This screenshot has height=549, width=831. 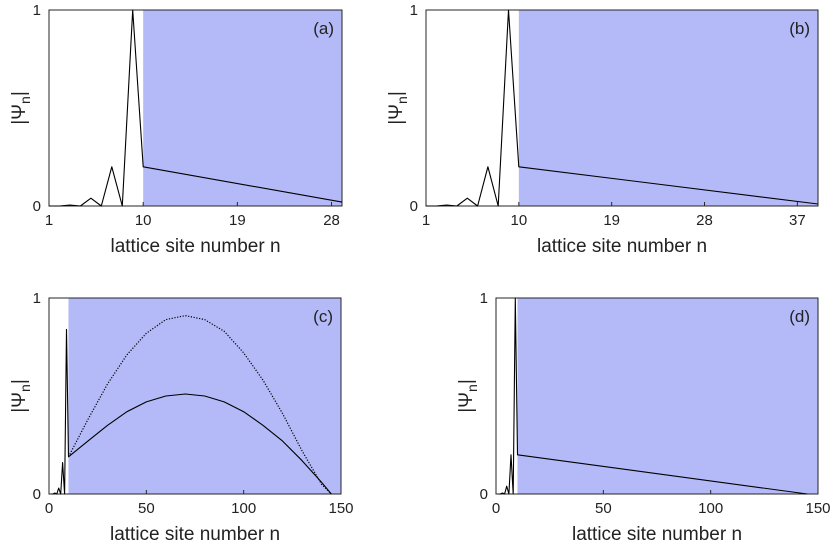 I want to click on x-tick-label: 37, so click(x=797, y=220).